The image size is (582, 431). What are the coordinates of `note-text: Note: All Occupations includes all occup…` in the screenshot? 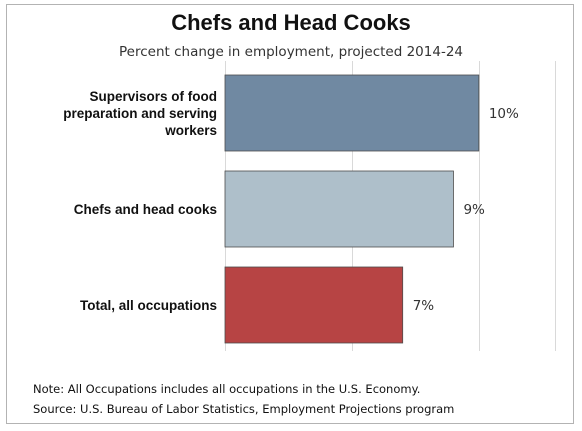 It's located at (227, 389).